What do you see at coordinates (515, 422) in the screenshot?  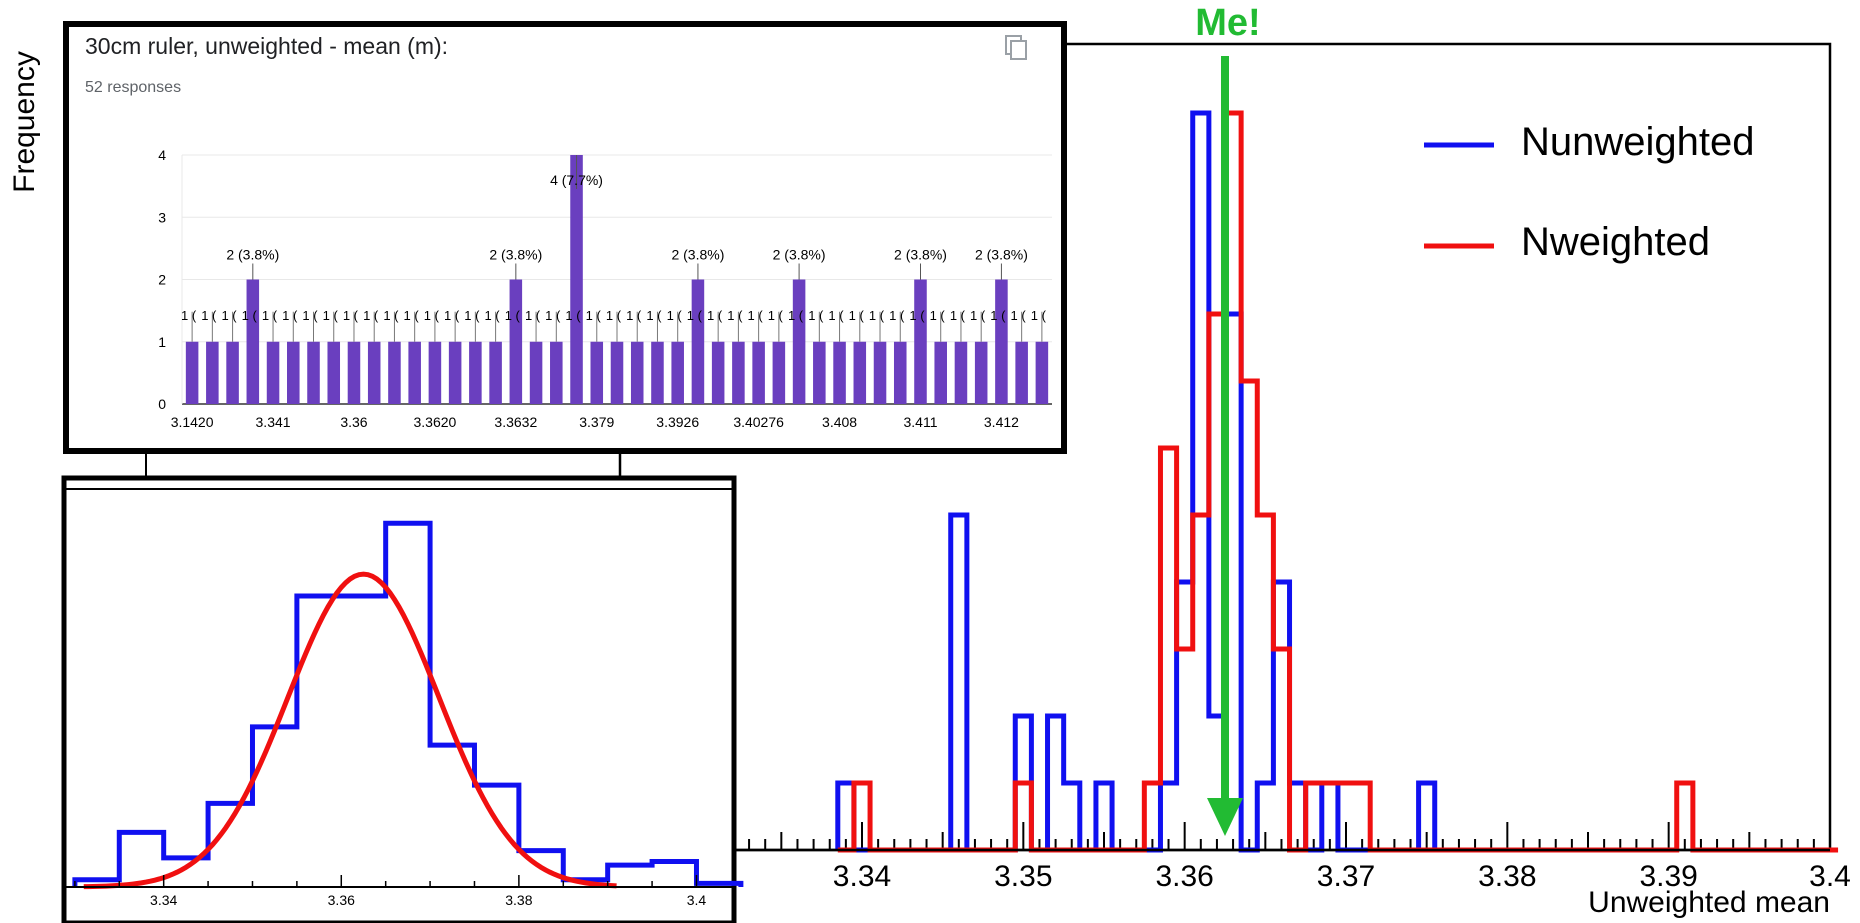 I see `form-x-tick-label: 3.3632` at bounding box center [515, 422].